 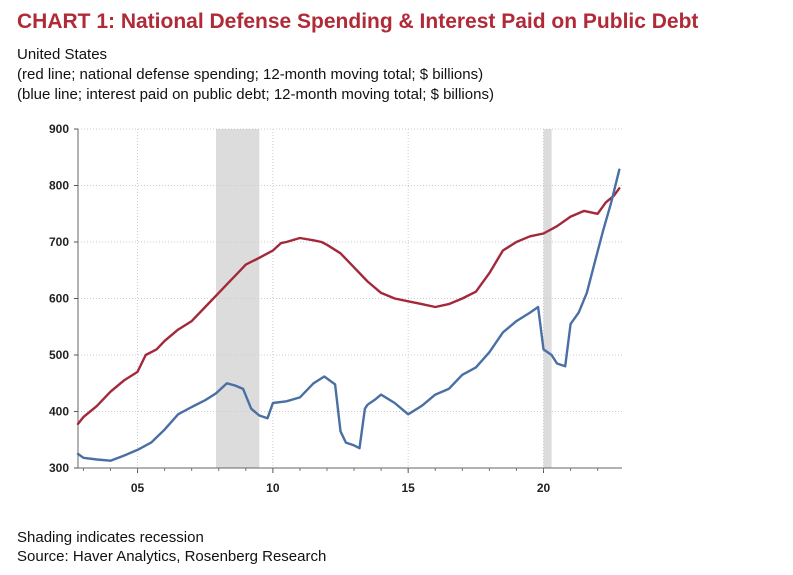 What do you see at coordinates (59, 242) in the screenshot?
I see `y-tick-label-700: 700` at bounding box center [59, 242].